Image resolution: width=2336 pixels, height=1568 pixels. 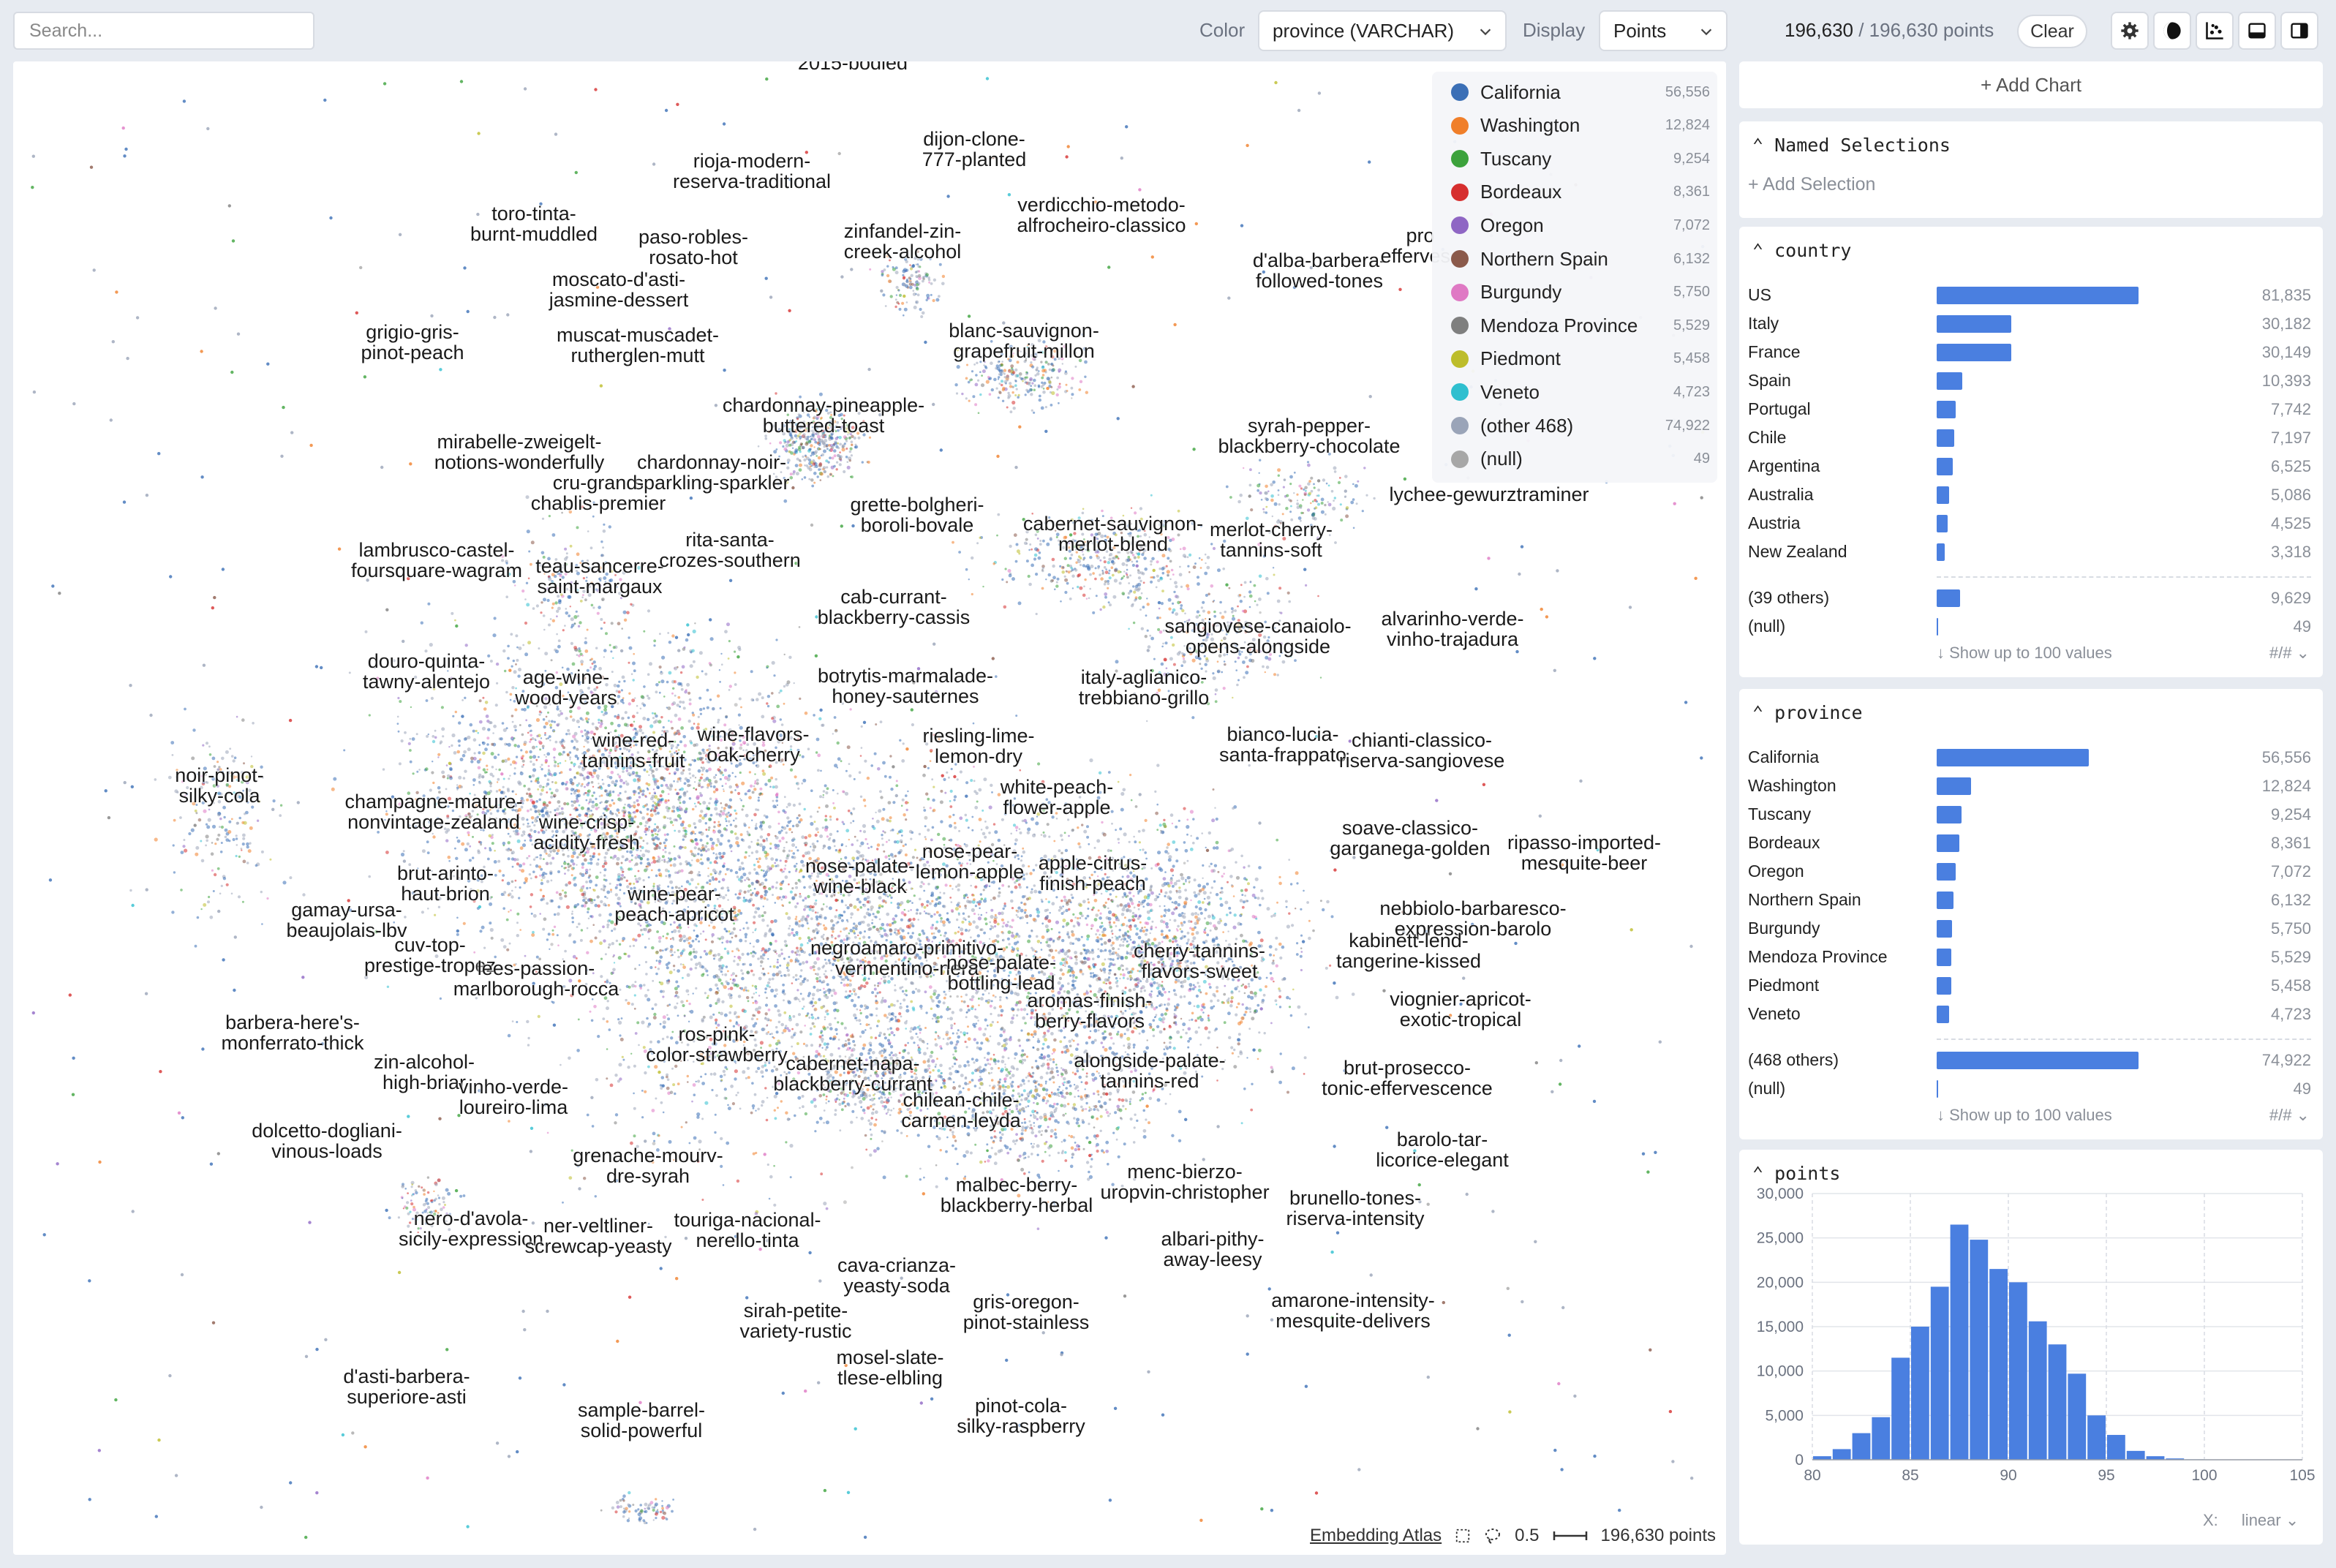 What do you see at coordinates (1382, 30) in the screenshot?
I see `color-select: province (VARCHAR)` at bounding box center [1382, 30].